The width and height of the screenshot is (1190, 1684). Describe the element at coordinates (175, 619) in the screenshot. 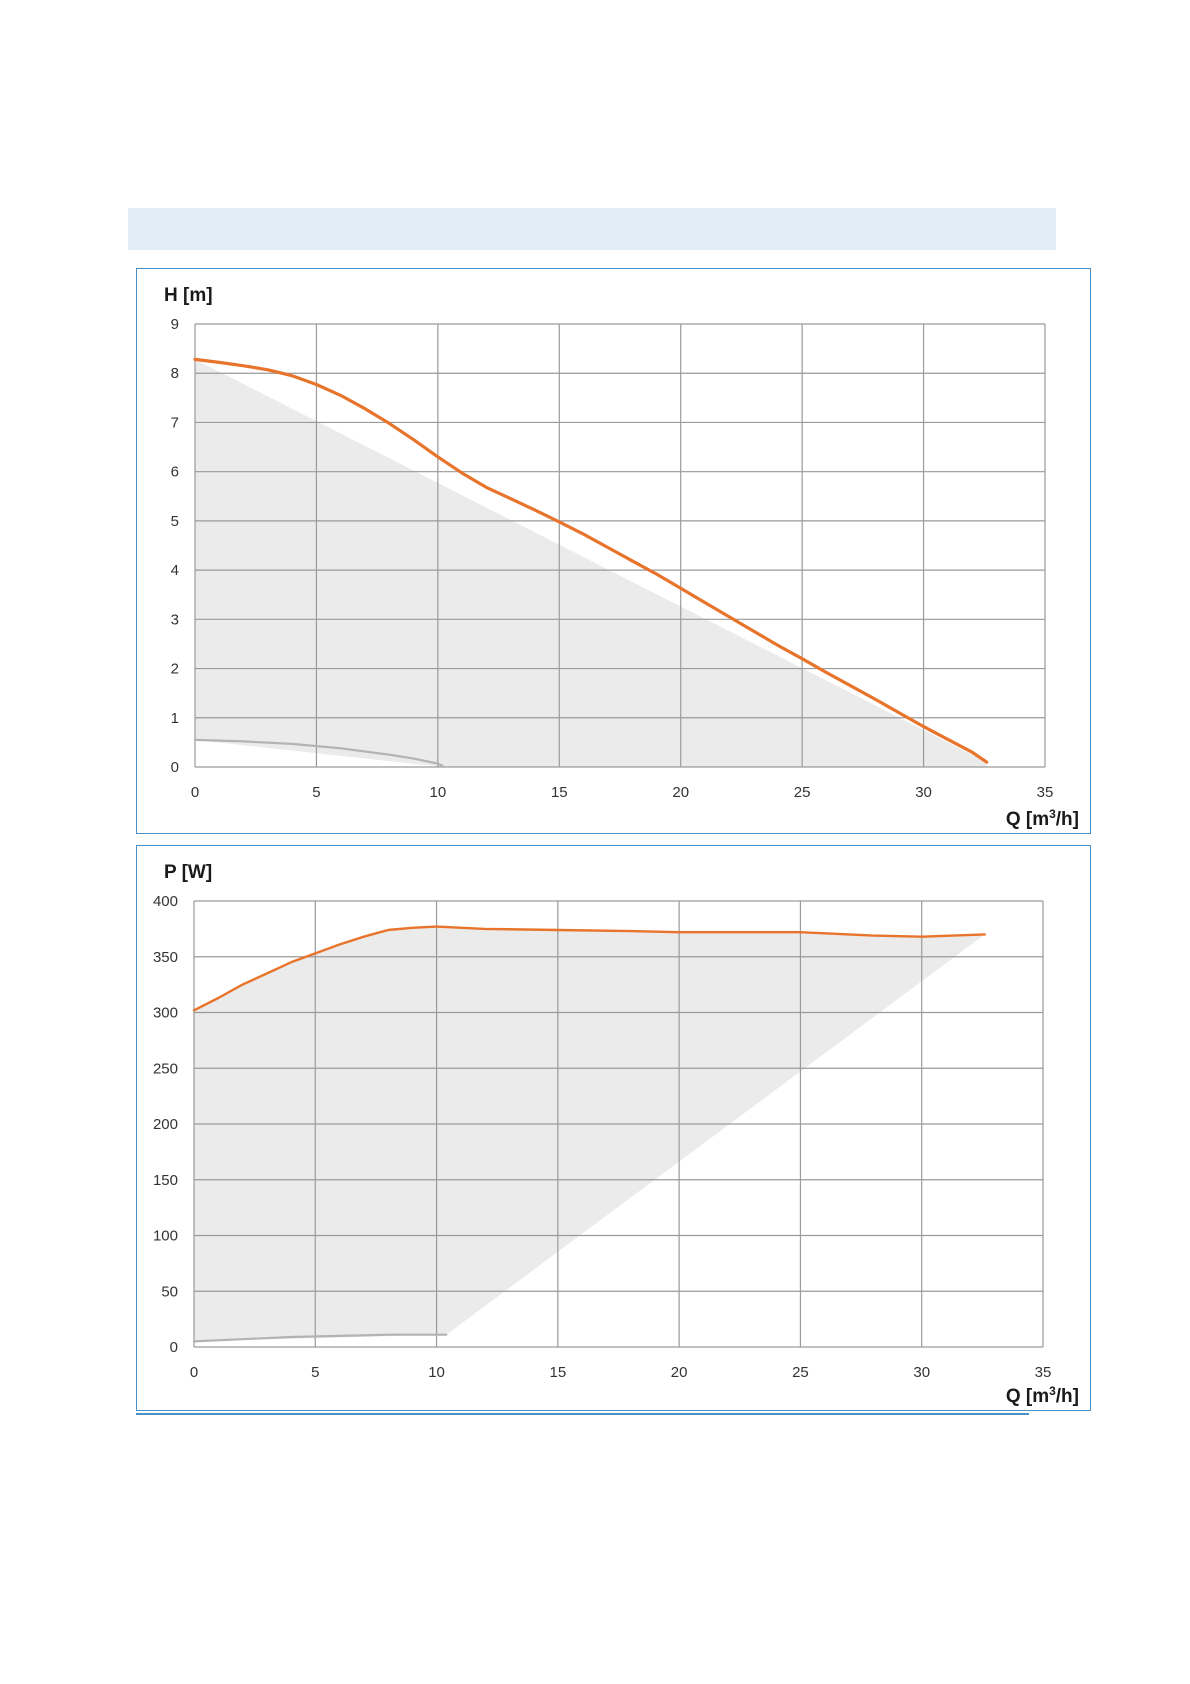

I see `head-ytick-label: 3` at that location.